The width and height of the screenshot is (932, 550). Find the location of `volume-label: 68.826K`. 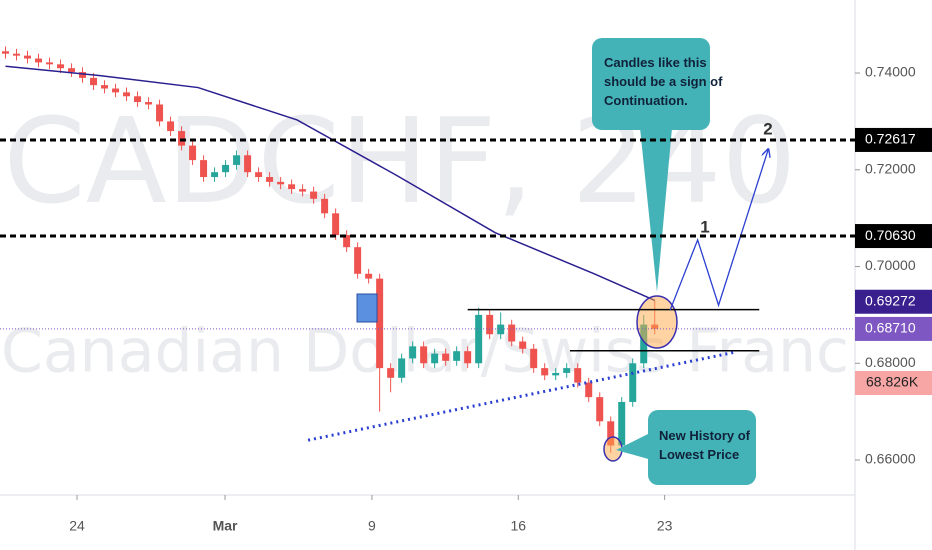

volume-label: 68.826K is located at coordinates (892, 382).